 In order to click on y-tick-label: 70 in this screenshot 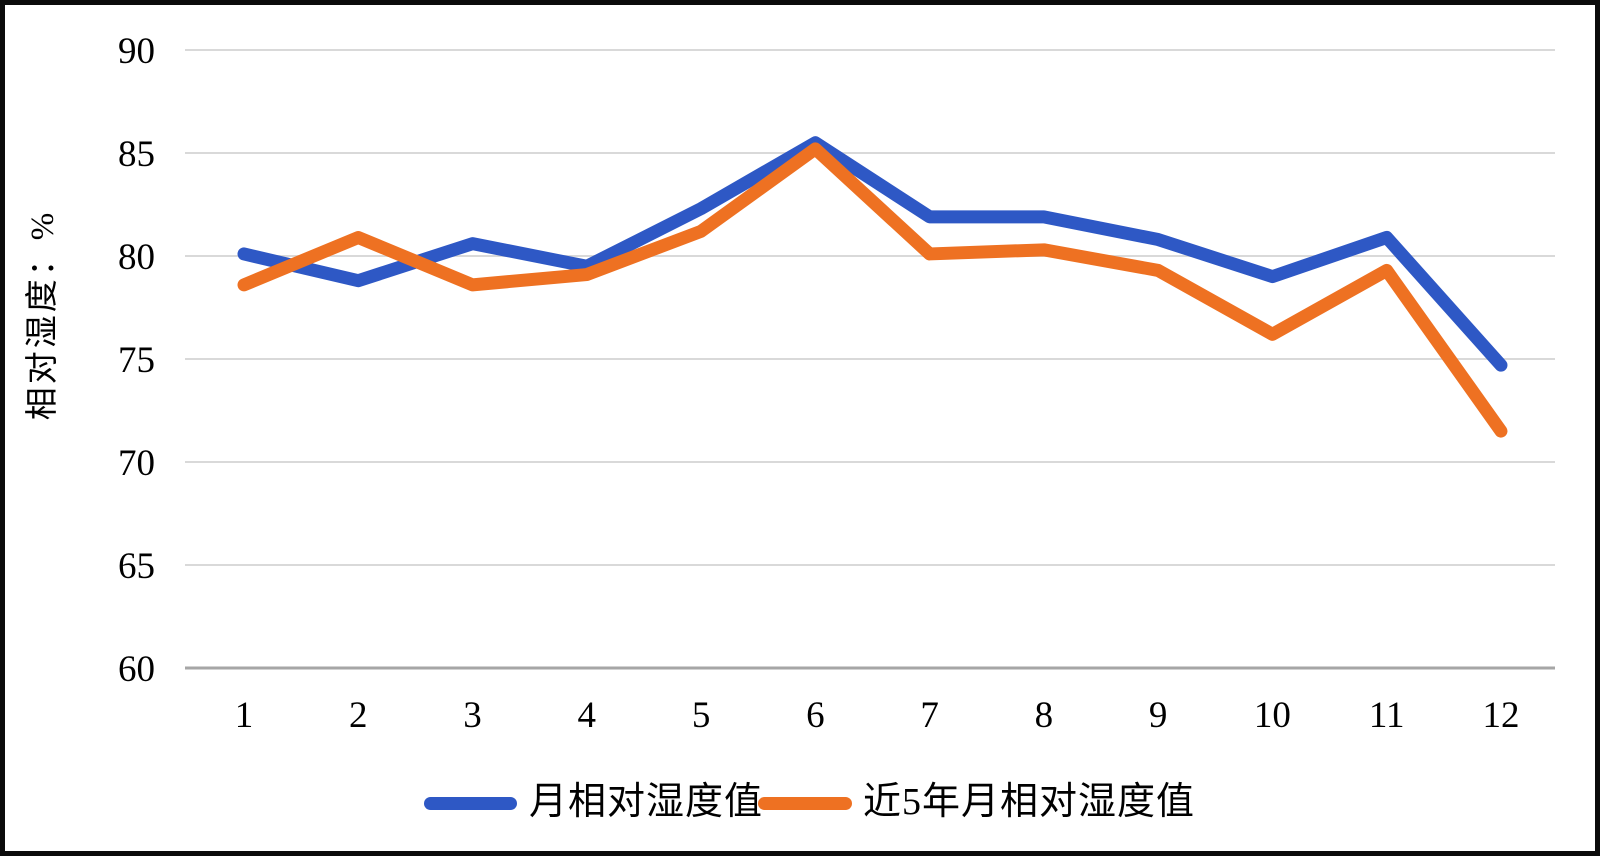, I will do `click(136, 463)`.